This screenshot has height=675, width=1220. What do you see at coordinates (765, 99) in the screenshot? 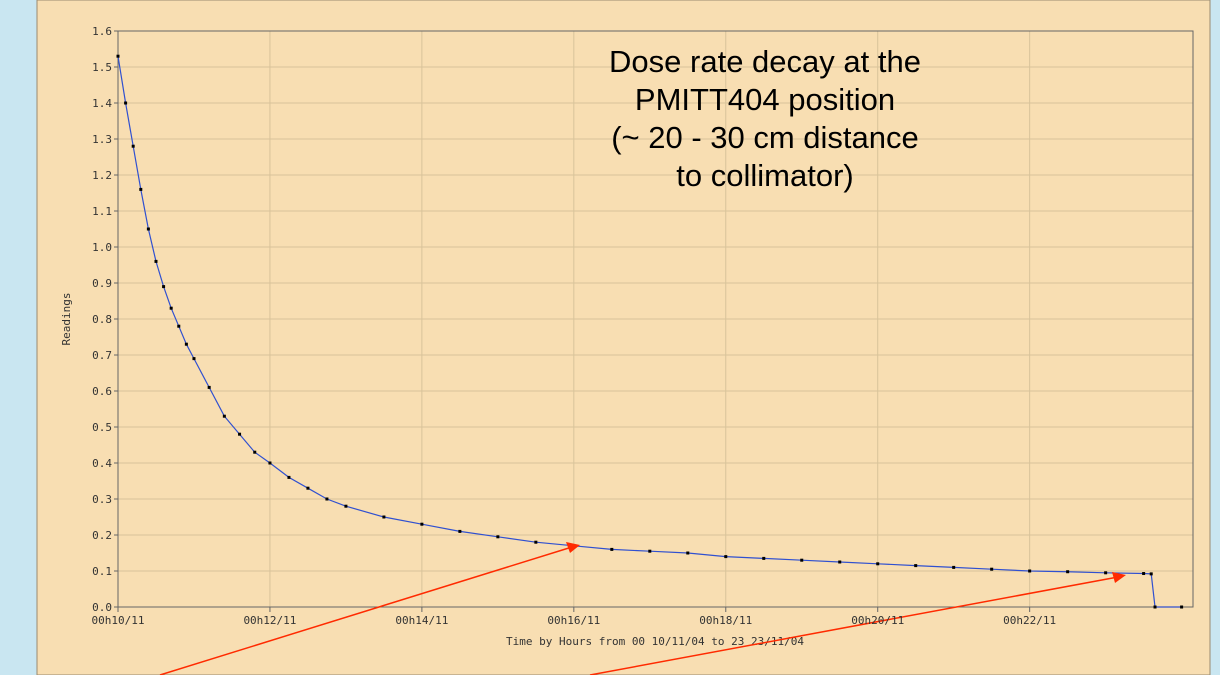
I see `annotation-line: PMITT404 position` at bounding box center [765, 99].